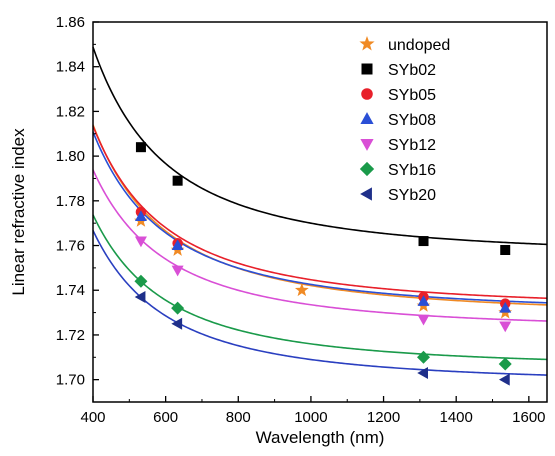  Describe the element at coordinates (70, 290) in the screenshot. I see `y-tick-label: 1.74` at that location.